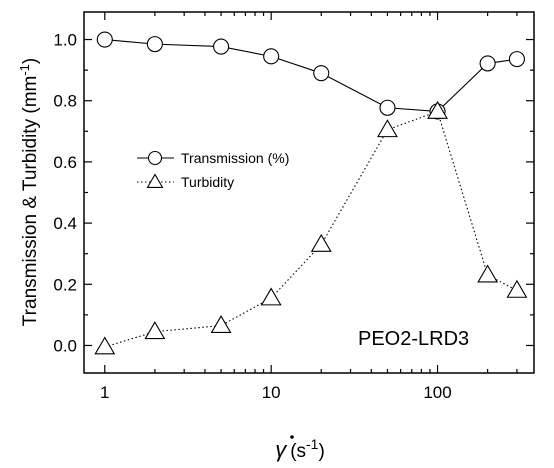 This screenshot has height=468, width=554. I want to click on y-axis-label-exponent: -1, so click(24, 70).